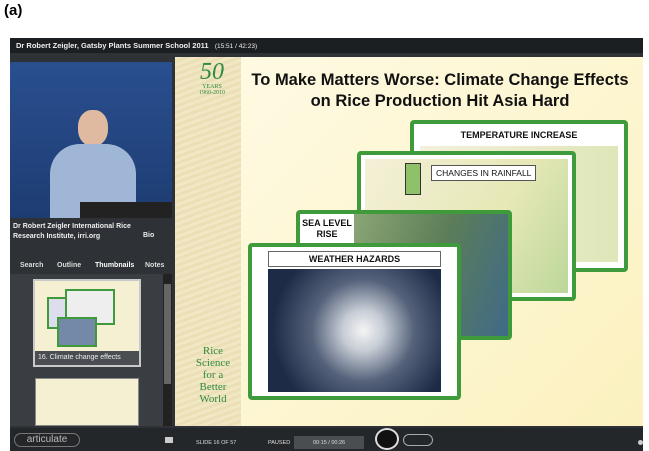 The height and width of the screenshot is (451, 649). What do you see at coordinates (47, 440) in the screenshot?
I see `brand-logo: articulate` at bounding box center [47, 440].